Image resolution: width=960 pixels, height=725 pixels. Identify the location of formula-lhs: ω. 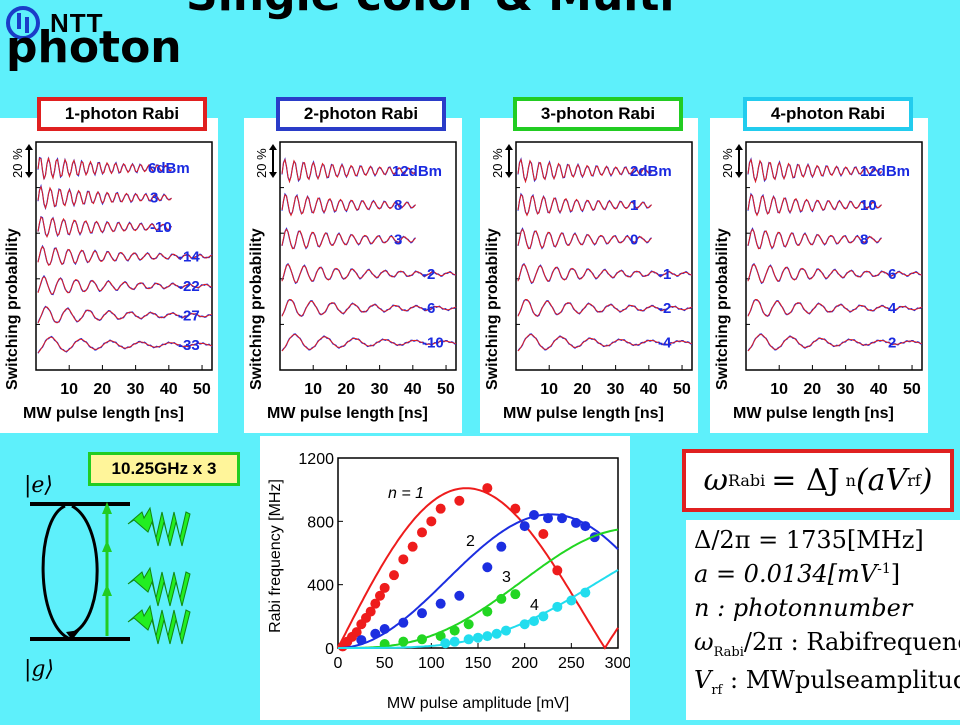
(715, 480).